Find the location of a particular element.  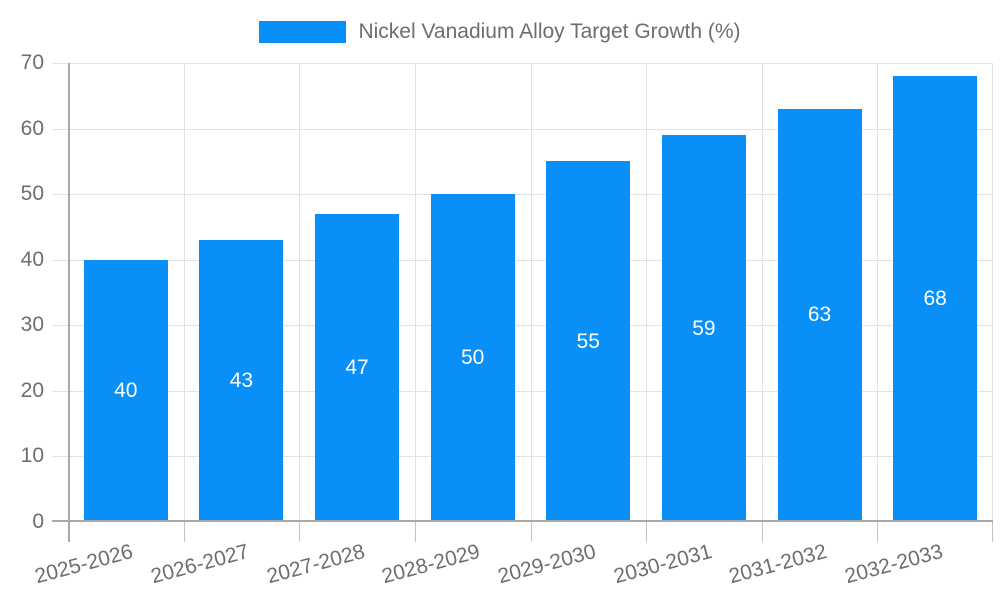

bar-value-label: 59 is located at coordinates (704, 328).